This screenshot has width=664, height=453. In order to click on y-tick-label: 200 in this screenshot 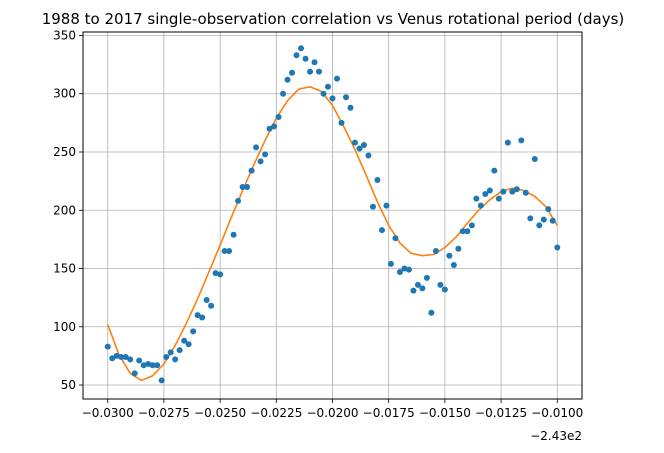, I will do `click(64, 210)`.